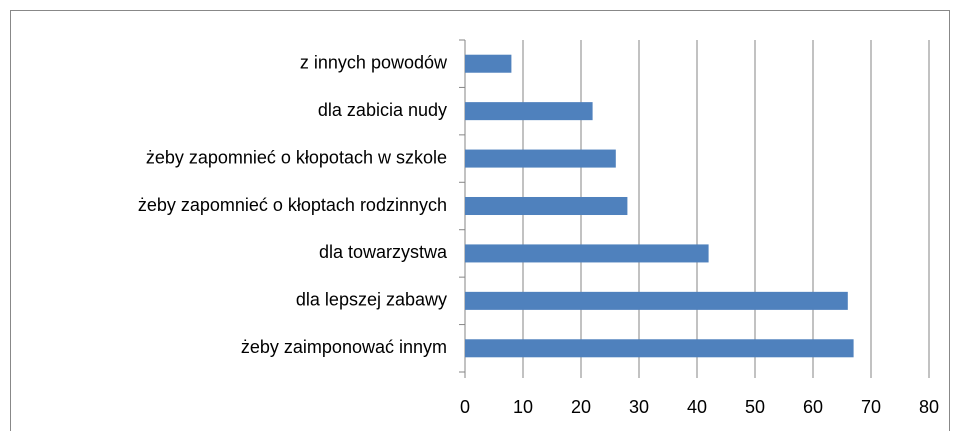  What do you see at coordinates (755, 407) in the screenshot?
I see `x-tick-label: 50` at bounding box center [755, 407].